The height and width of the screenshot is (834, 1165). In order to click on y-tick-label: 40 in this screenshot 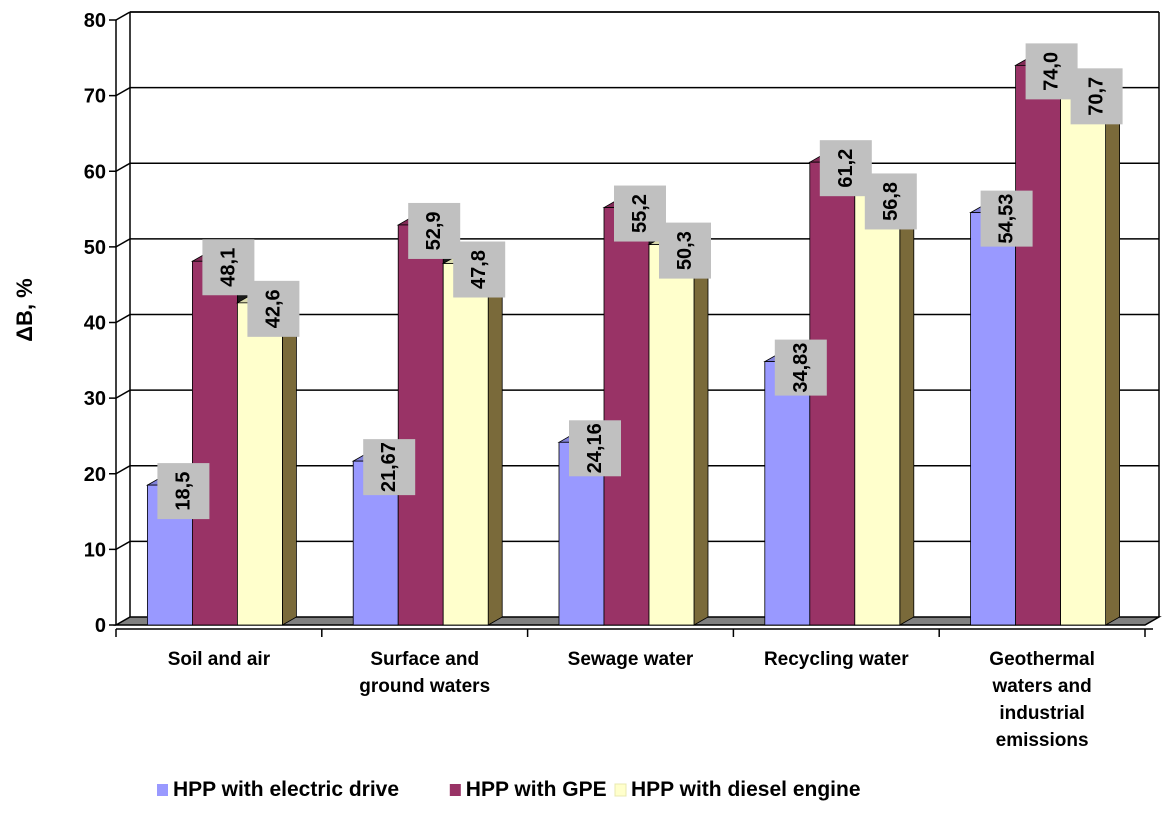, I will do `click(95, 324)`.